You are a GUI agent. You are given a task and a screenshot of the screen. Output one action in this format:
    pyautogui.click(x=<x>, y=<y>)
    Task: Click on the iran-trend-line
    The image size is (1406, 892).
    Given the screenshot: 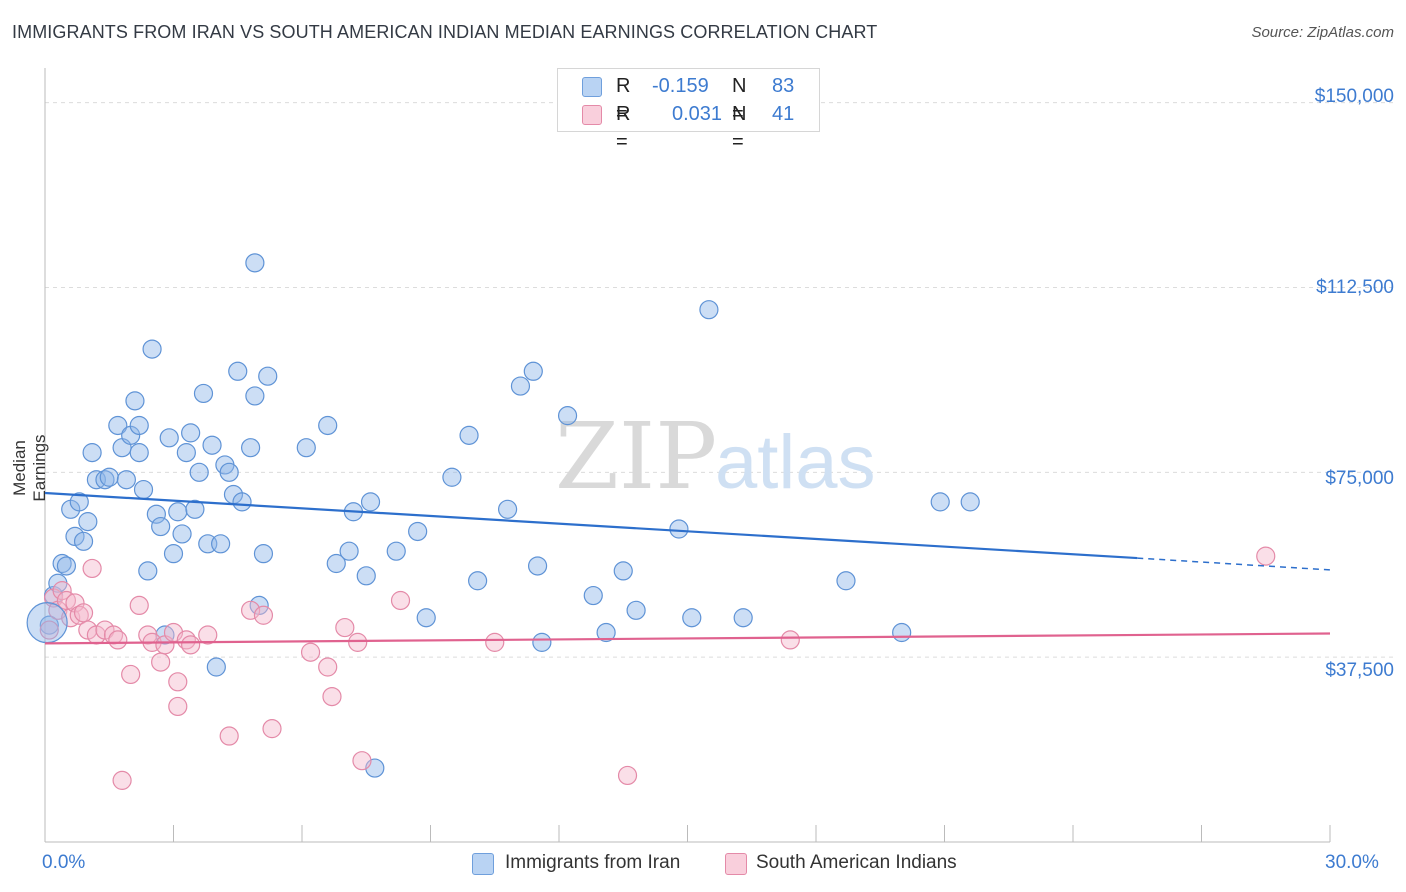 What is the action you would take?
    pyautogui.click(x=591, y=525)
    